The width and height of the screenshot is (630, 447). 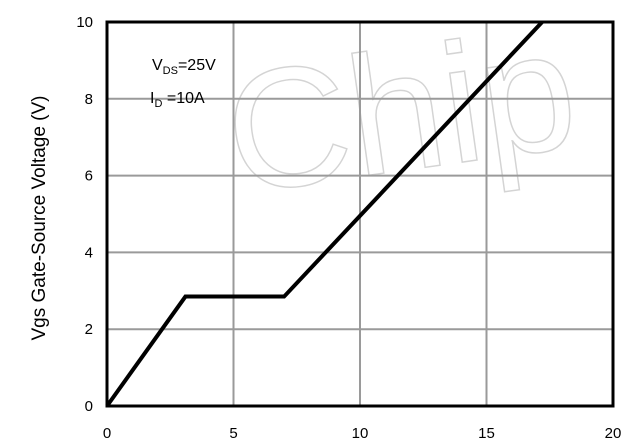 I want to click on y-axis-title: Vgs Gate-Source Voltage (V), so click(x=39, y=217).